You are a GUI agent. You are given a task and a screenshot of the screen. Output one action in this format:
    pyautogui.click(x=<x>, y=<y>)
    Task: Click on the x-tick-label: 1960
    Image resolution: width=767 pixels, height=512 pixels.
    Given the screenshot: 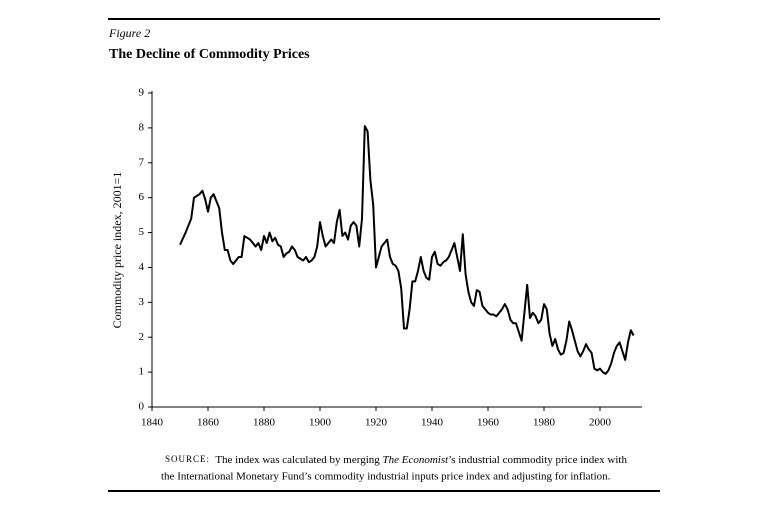 What is the action you would take?
    pyautogui.click(x=488, y=423)
    